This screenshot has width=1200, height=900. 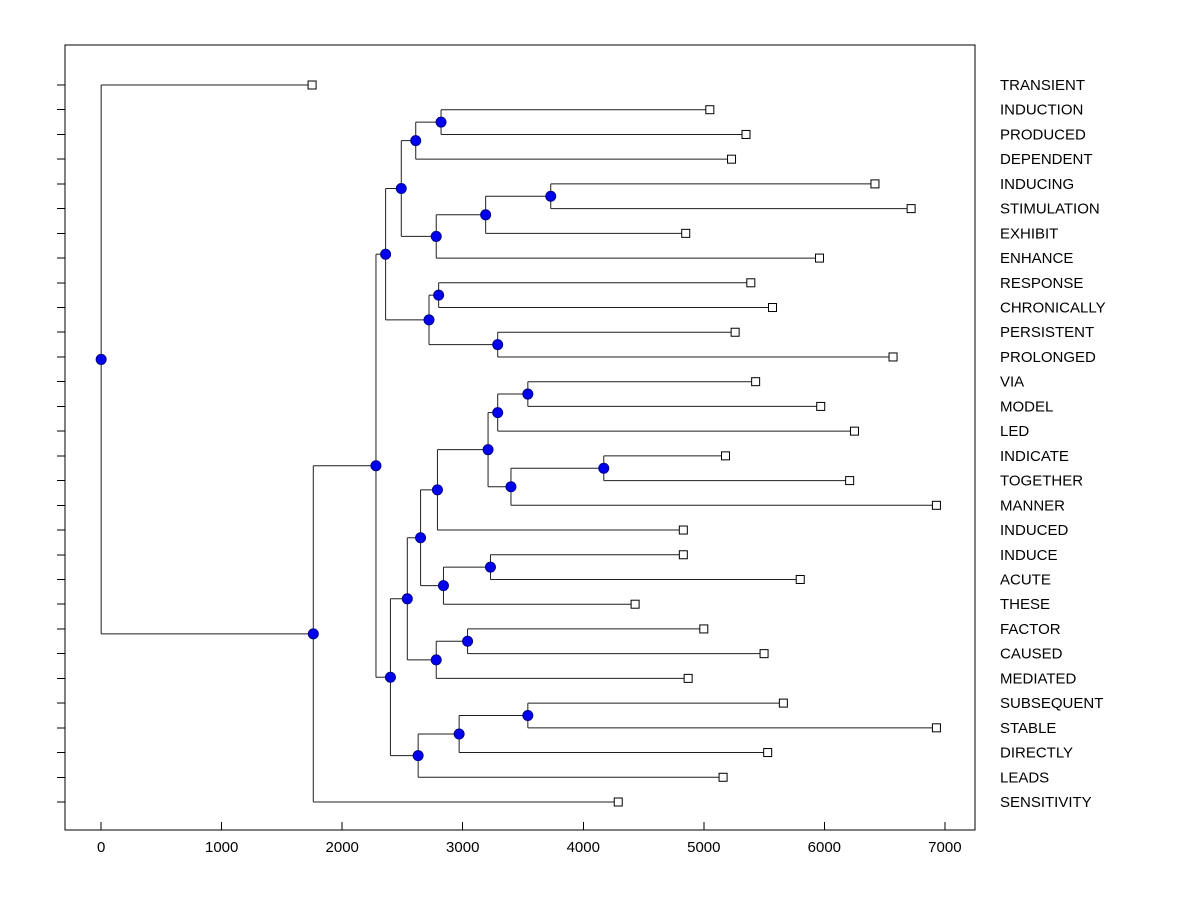 What do you see at coordinates (462, 847) in the screenshot?
I see `x-axis-tick-label: 3000` at bounding box center [462, 847].